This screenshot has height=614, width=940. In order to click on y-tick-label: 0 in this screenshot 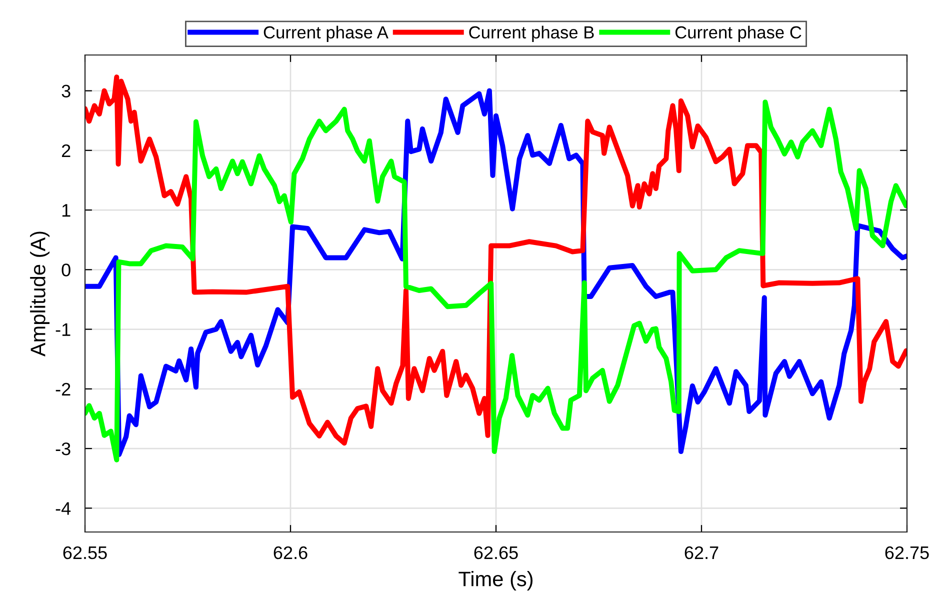, I will do `click(66, 270)`.